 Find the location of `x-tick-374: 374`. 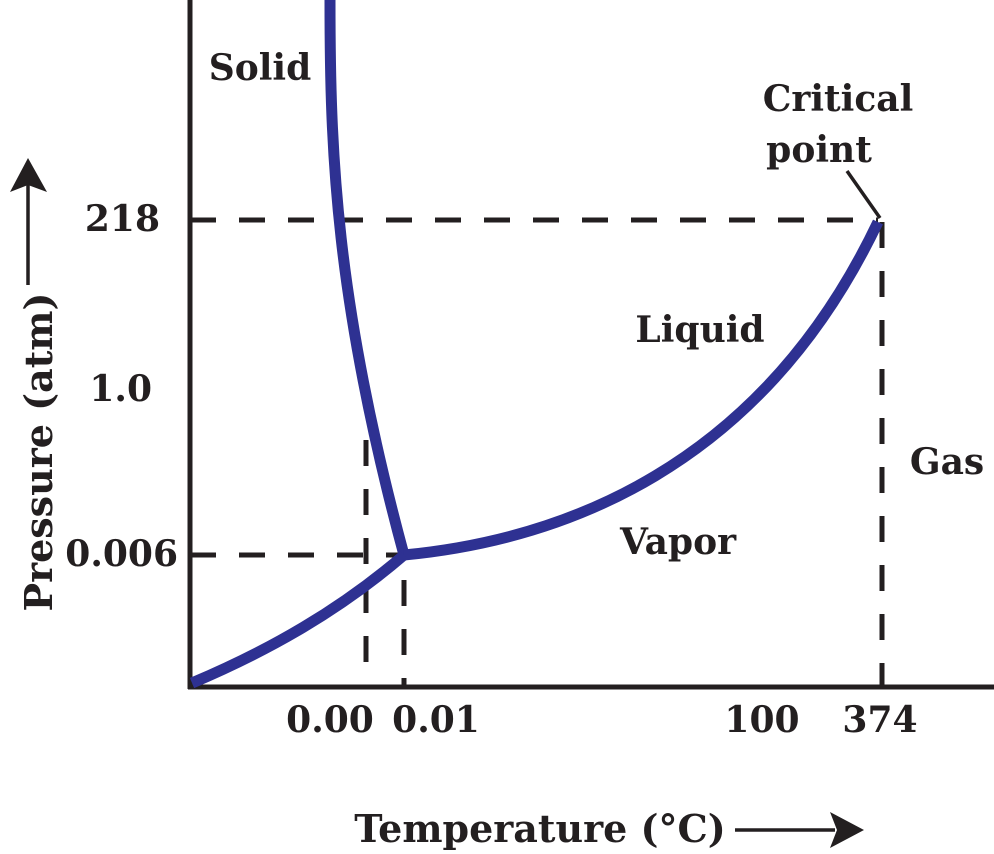

x-tick-374: 374 is located at coordinates (879, 720).